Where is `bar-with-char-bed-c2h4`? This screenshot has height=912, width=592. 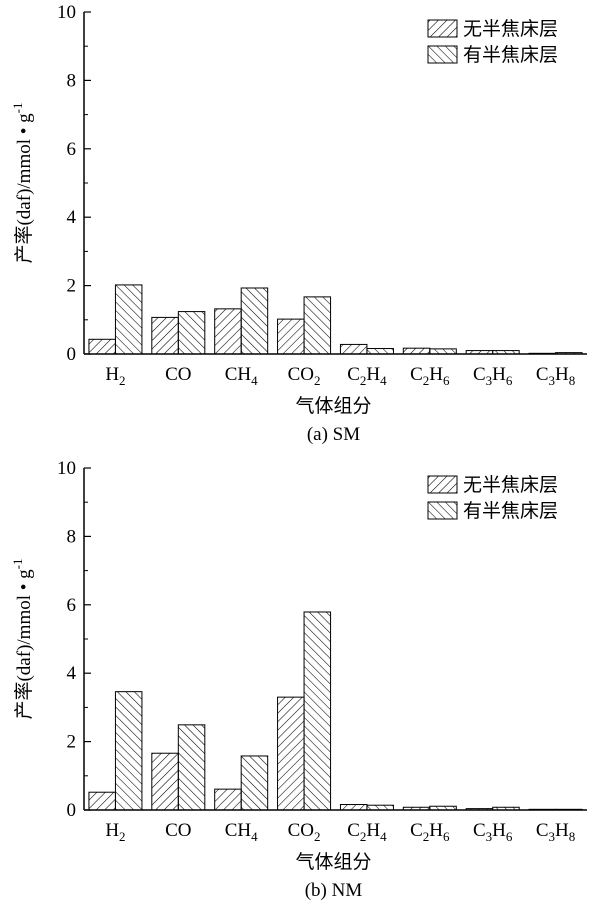
bar-with-char-bed-c2h4 is located at coordinates (380, 351).